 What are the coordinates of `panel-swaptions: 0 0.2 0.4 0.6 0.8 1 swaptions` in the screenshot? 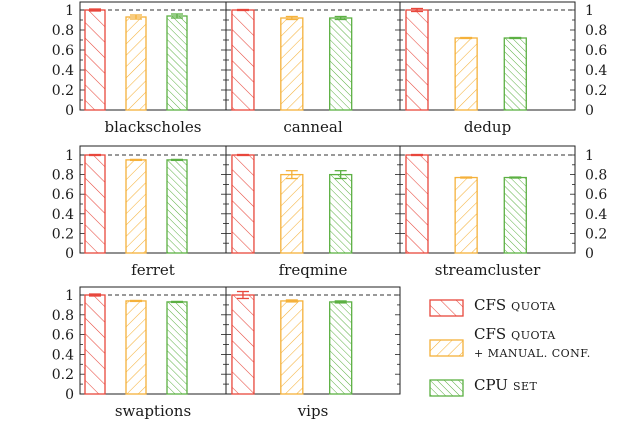 It's located at (139, 353).